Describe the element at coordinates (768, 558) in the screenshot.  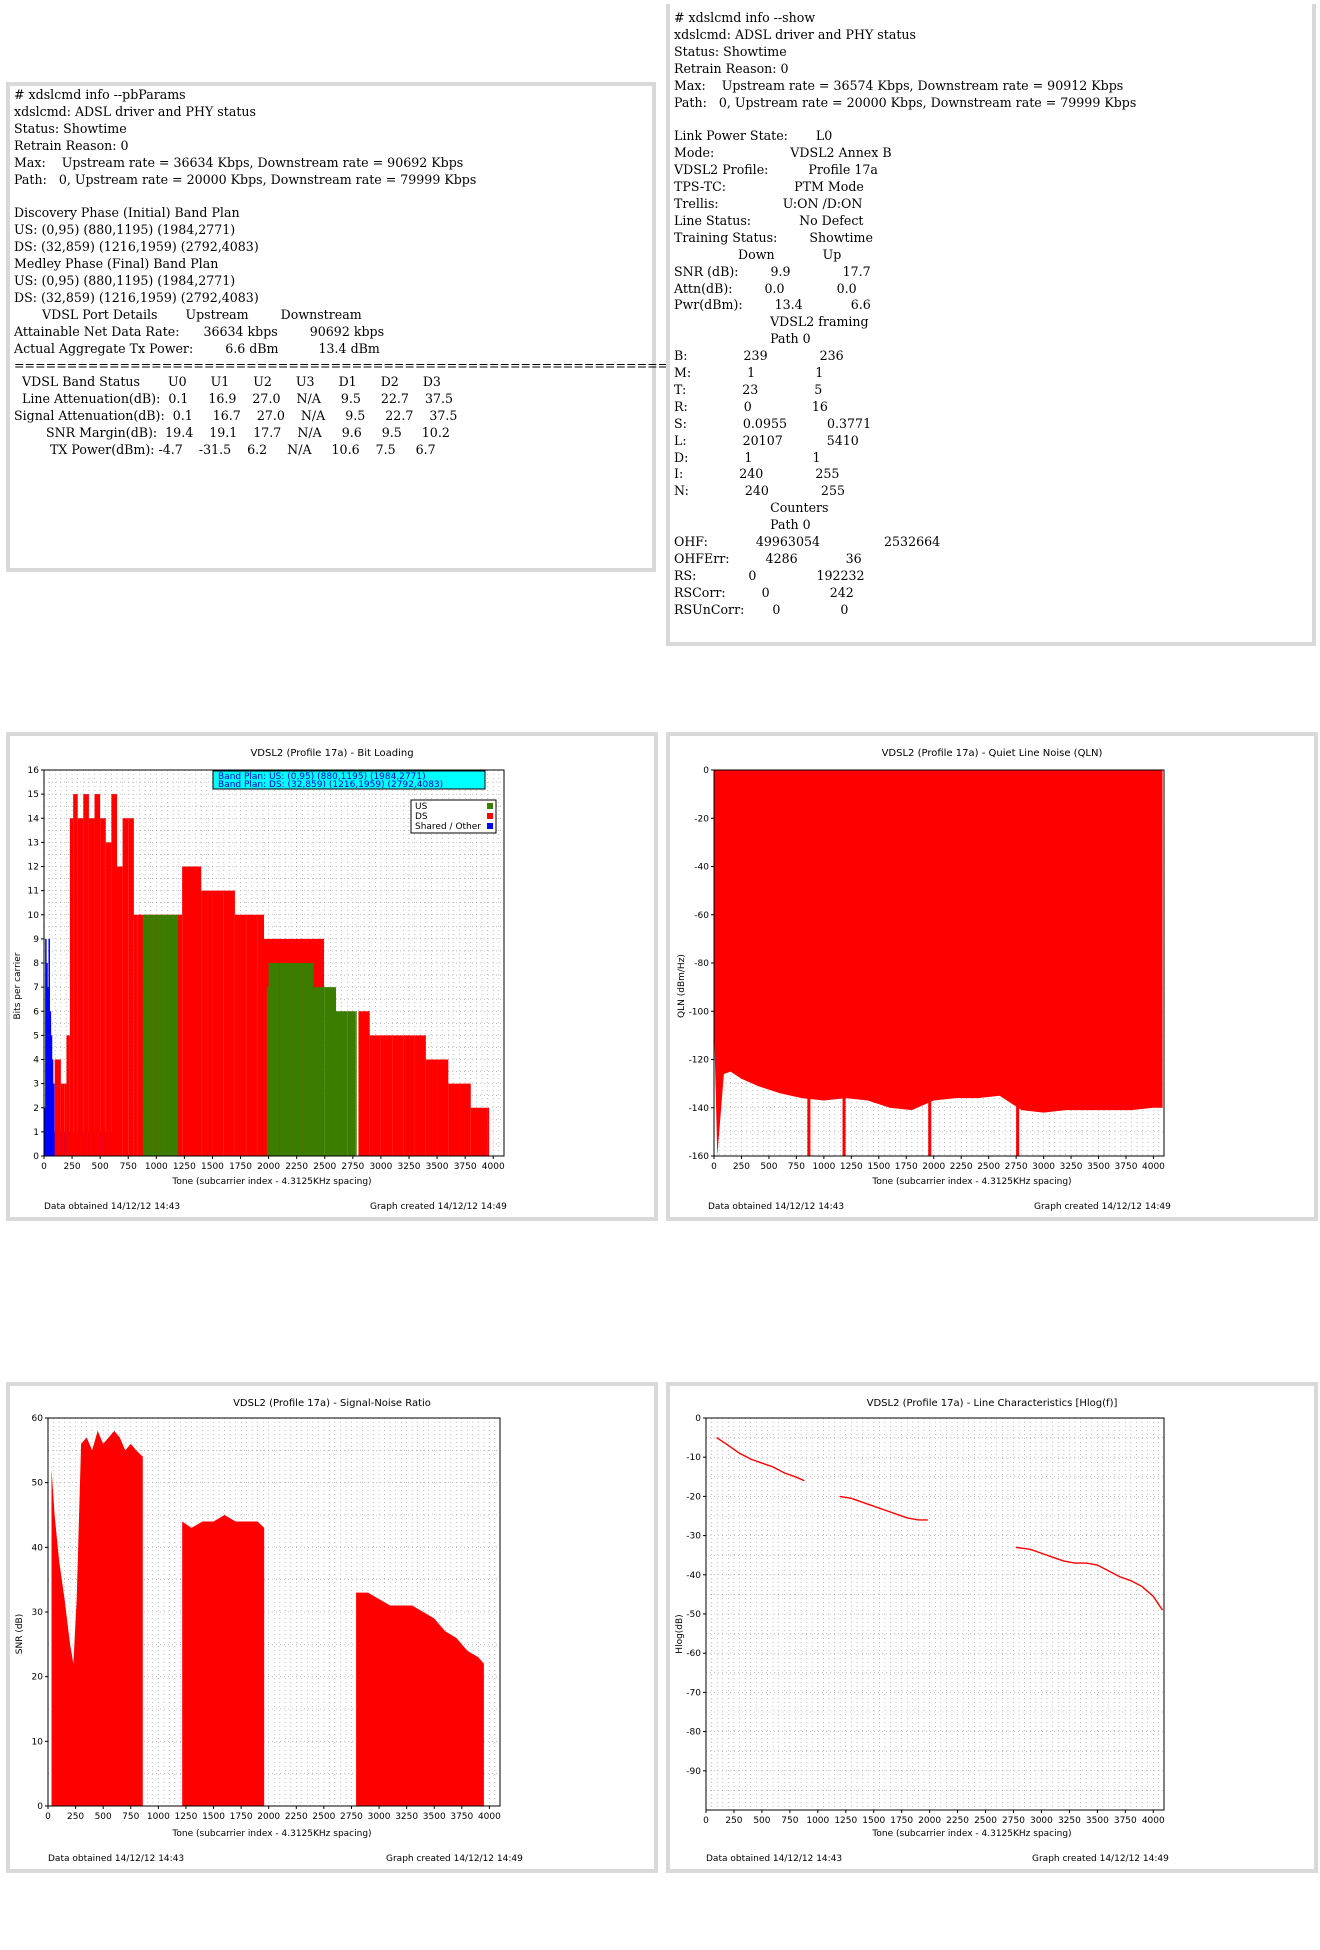
I see `show-line: OHFErr: 4286 36` at that location.